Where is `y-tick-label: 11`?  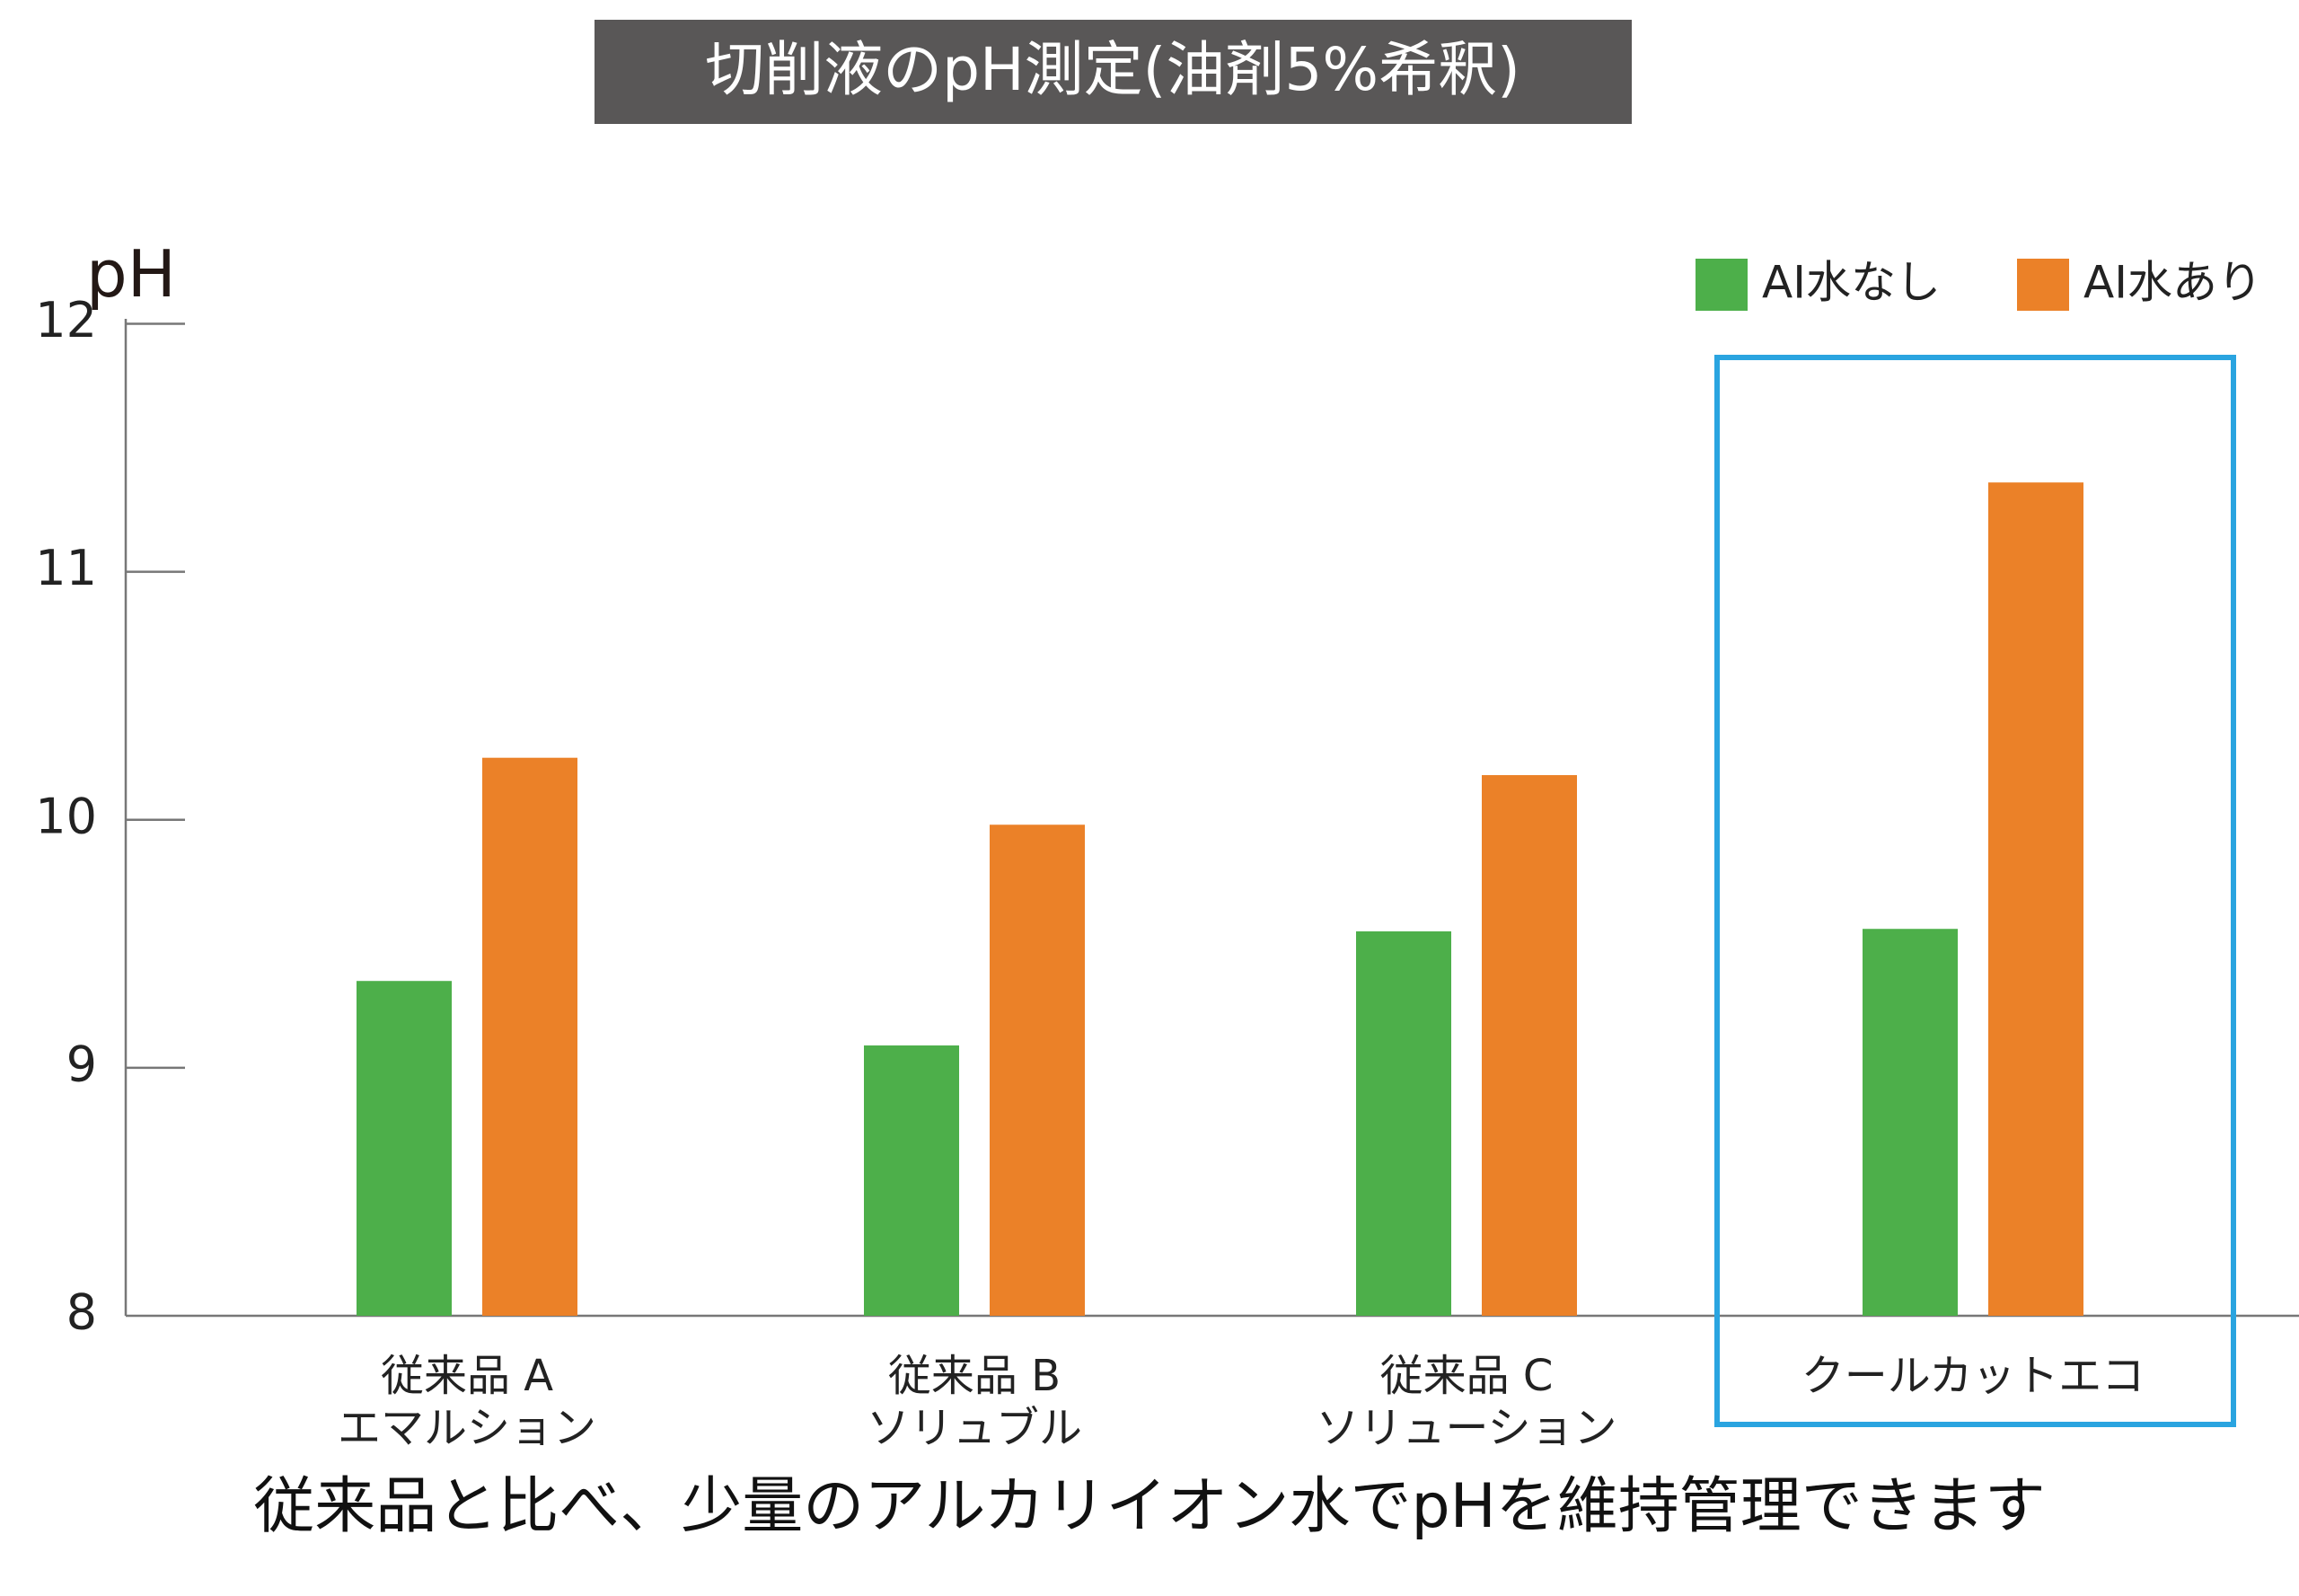
y-tick-label: 11 is located at coordinates (66, 568).